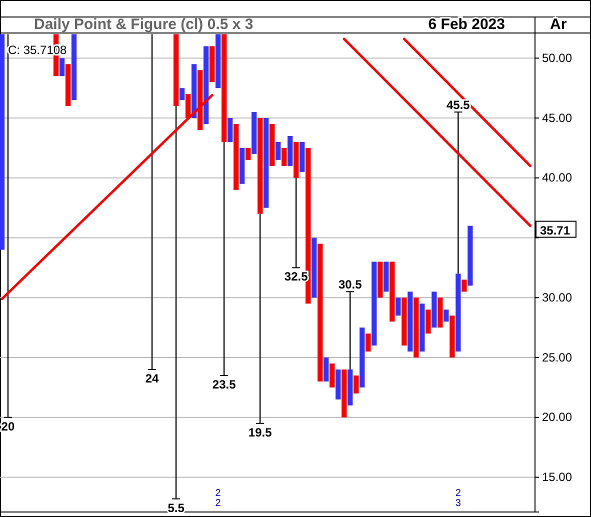  I want to click on annotation: 5.5, so click(176, 507).